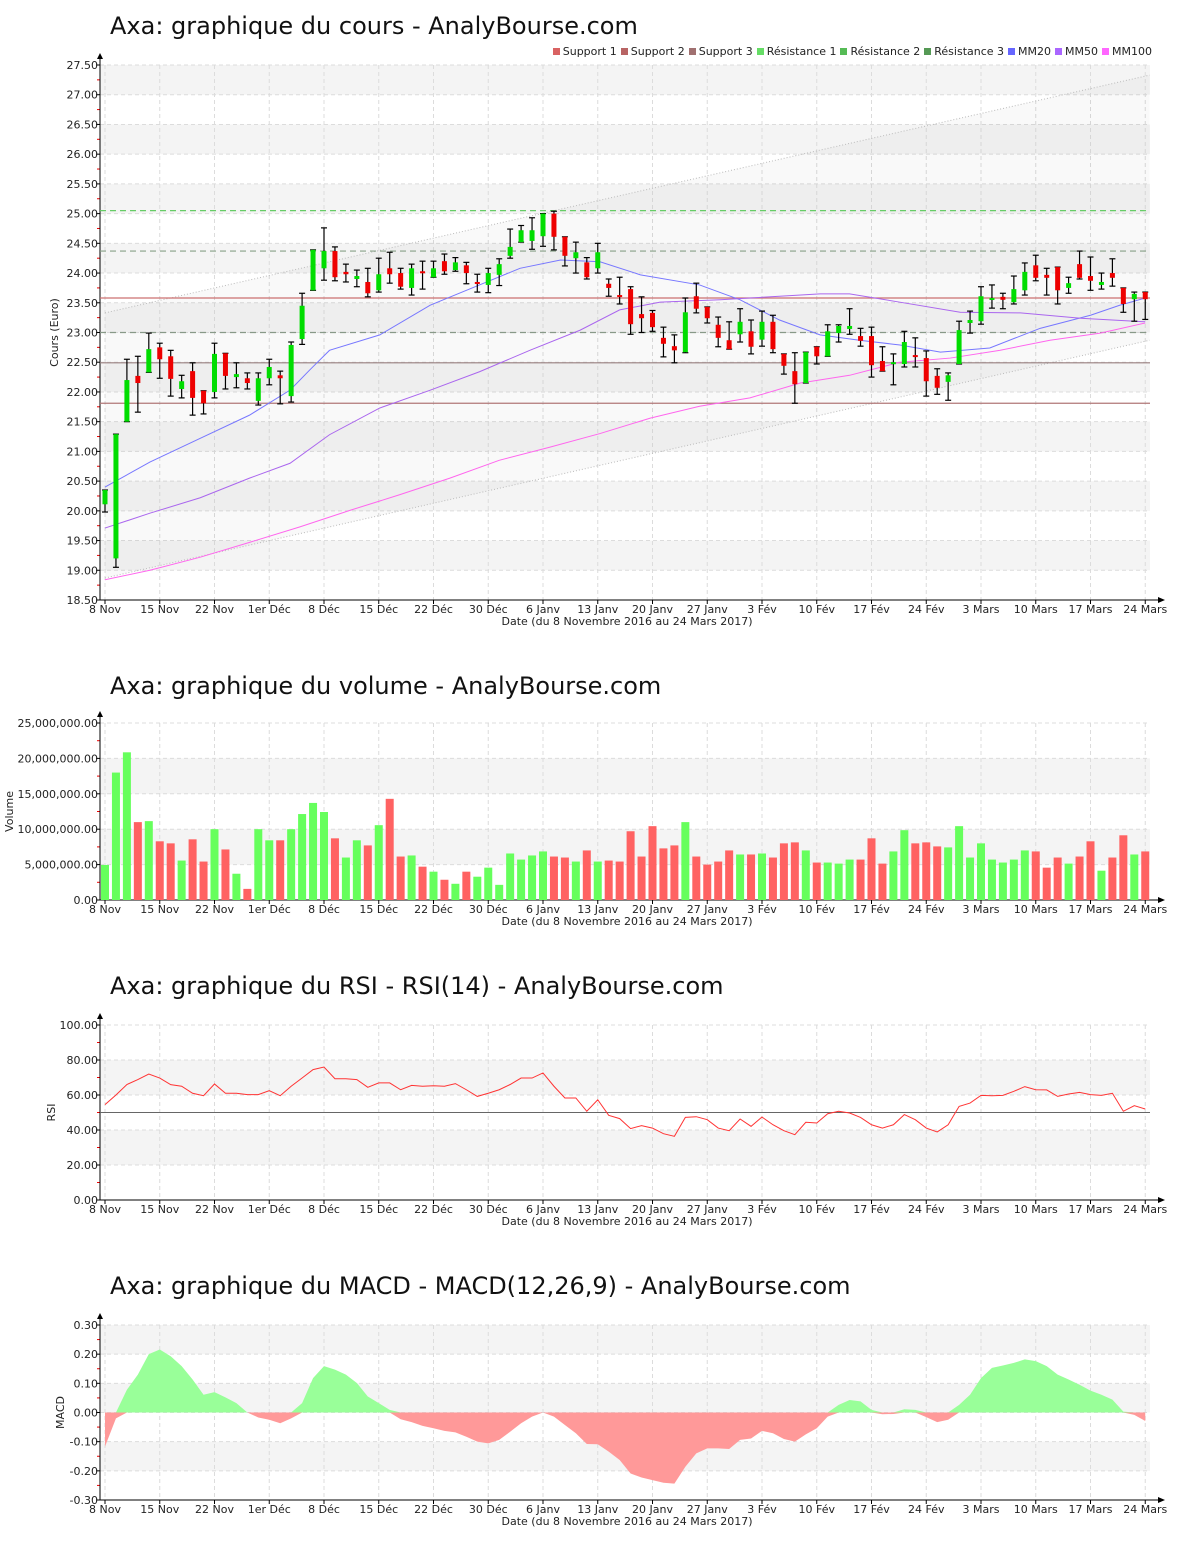  I want to click on mm100-line, so click(625, 451).